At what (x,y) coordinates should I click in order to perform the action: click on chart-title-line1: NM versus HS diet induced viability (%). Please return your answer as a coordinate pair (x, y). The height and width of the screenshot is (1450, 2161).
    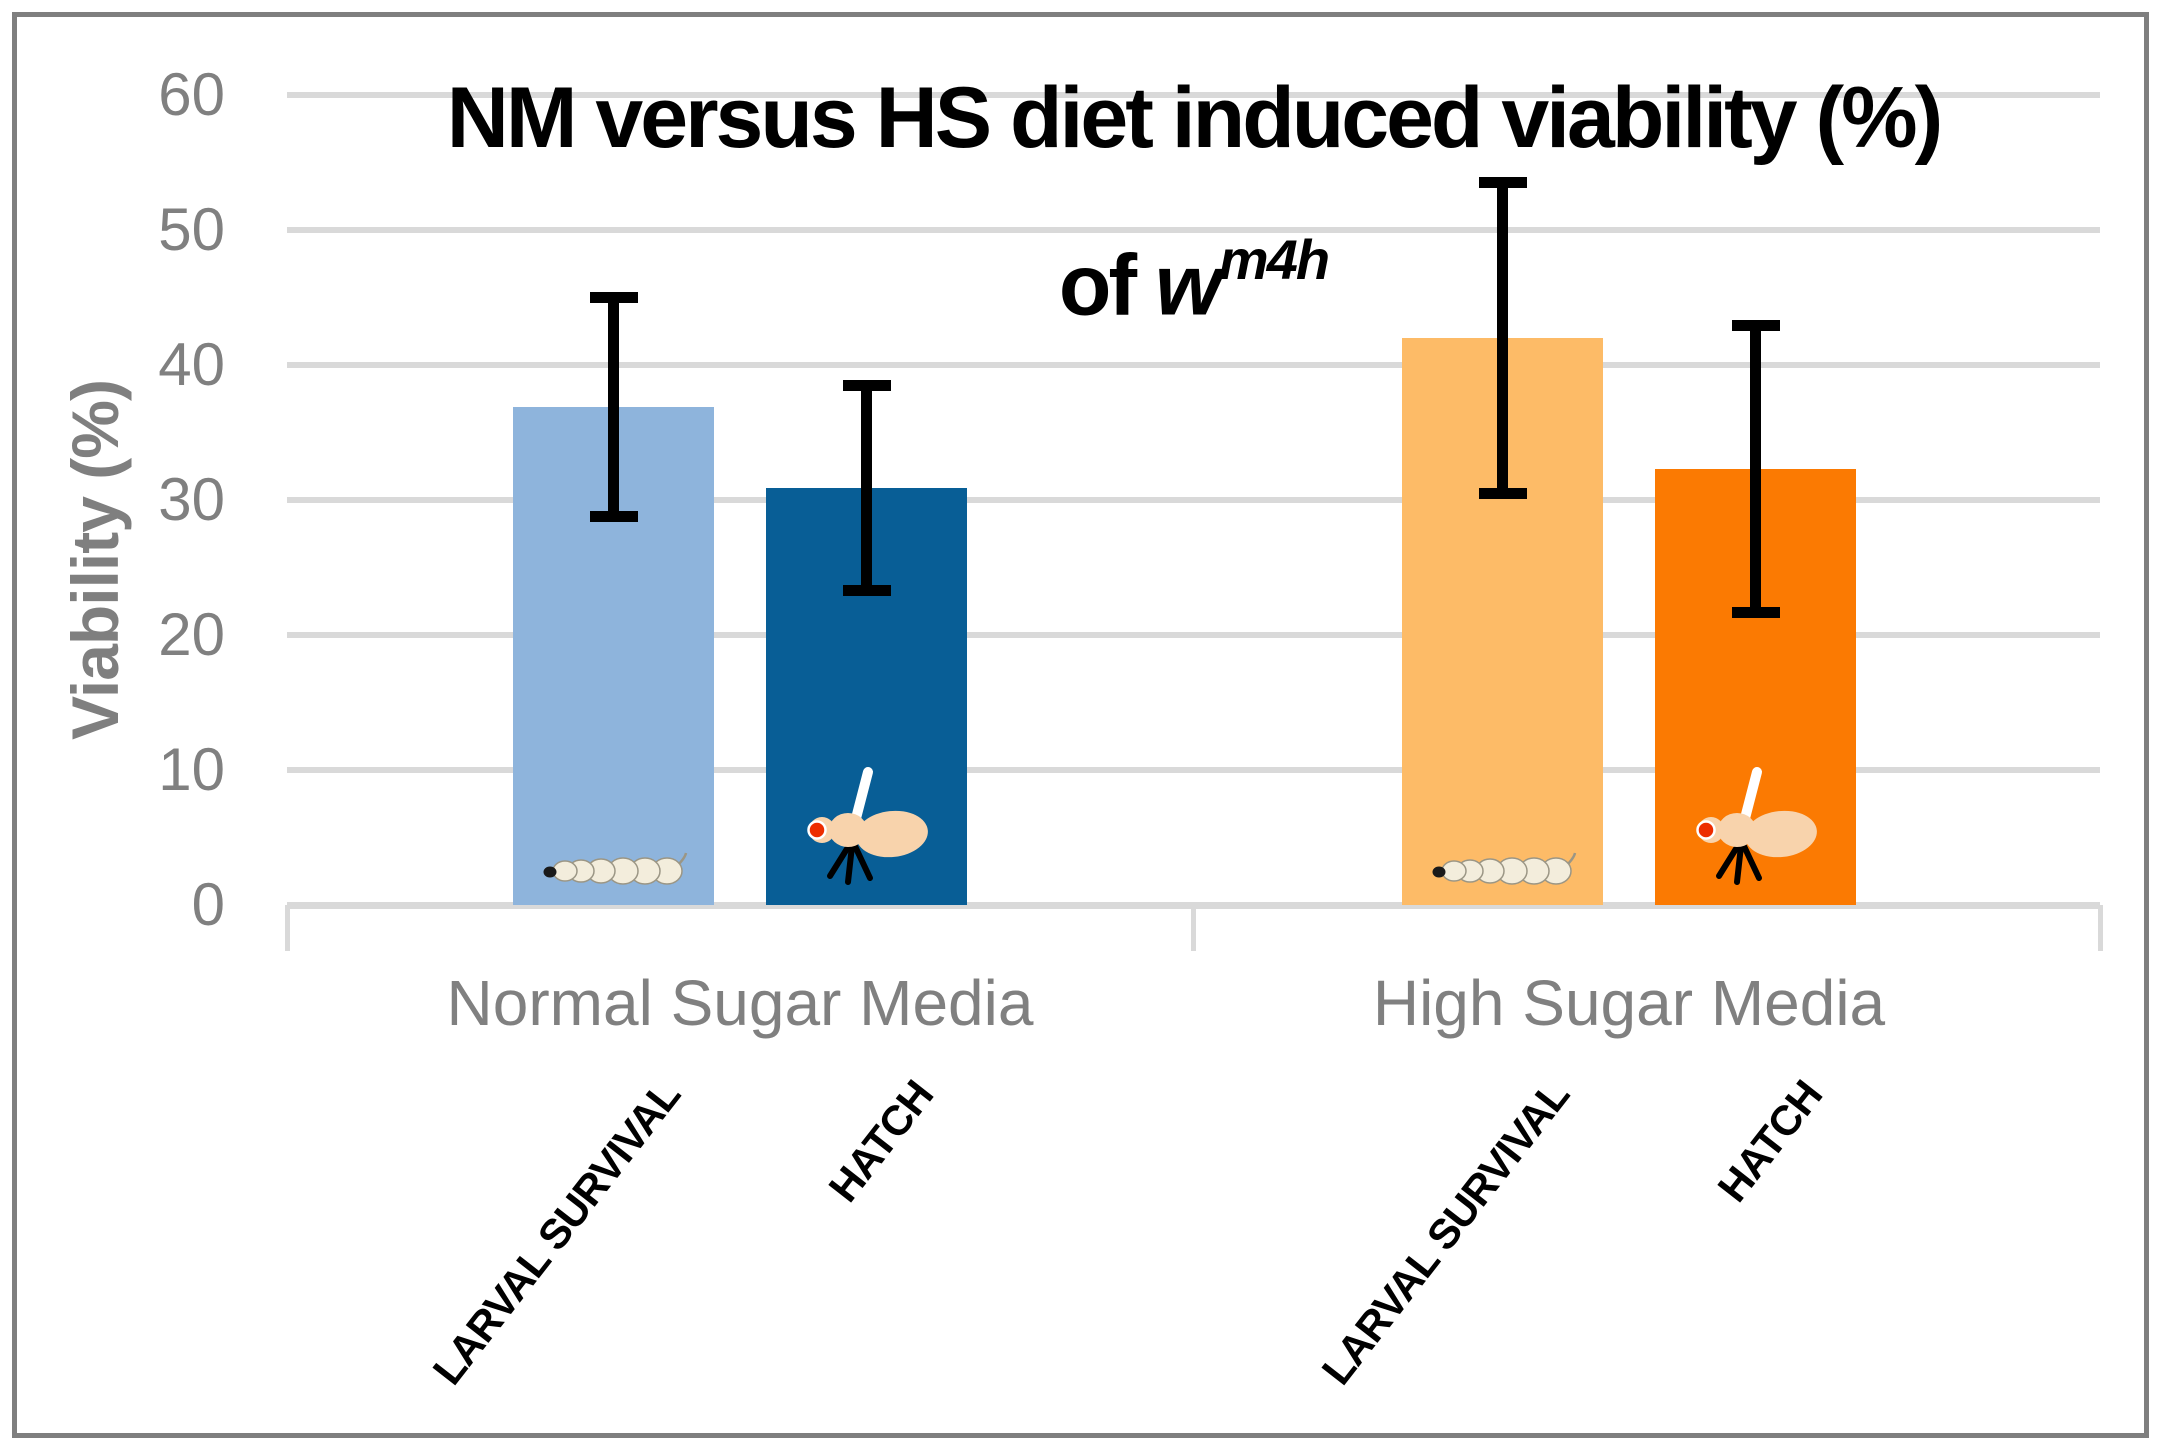
    Looking at the image, I should click on (1194, 118).